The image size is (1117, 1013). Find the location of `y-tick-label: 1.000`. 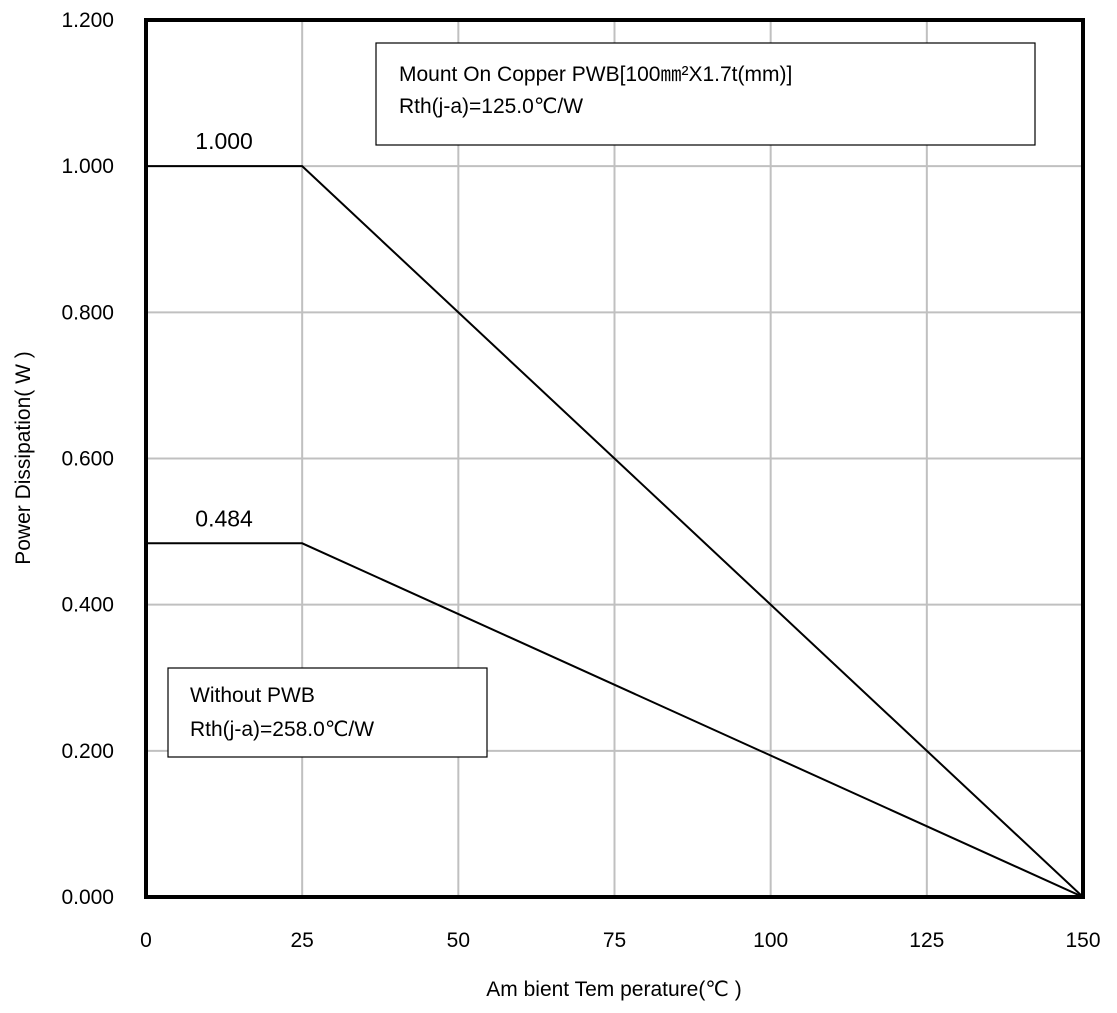

y-tick-label: 1.000 is located at coordinates (87, 166).